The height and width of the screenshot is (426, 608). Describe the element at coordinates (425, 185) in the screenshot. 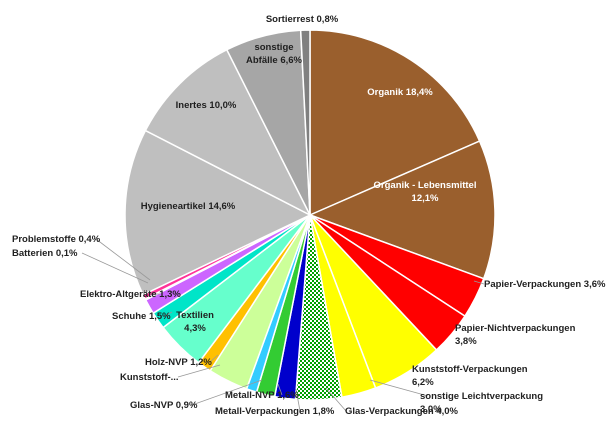

I see `slice-label-line: Organik - Lebensmittel` at that location.